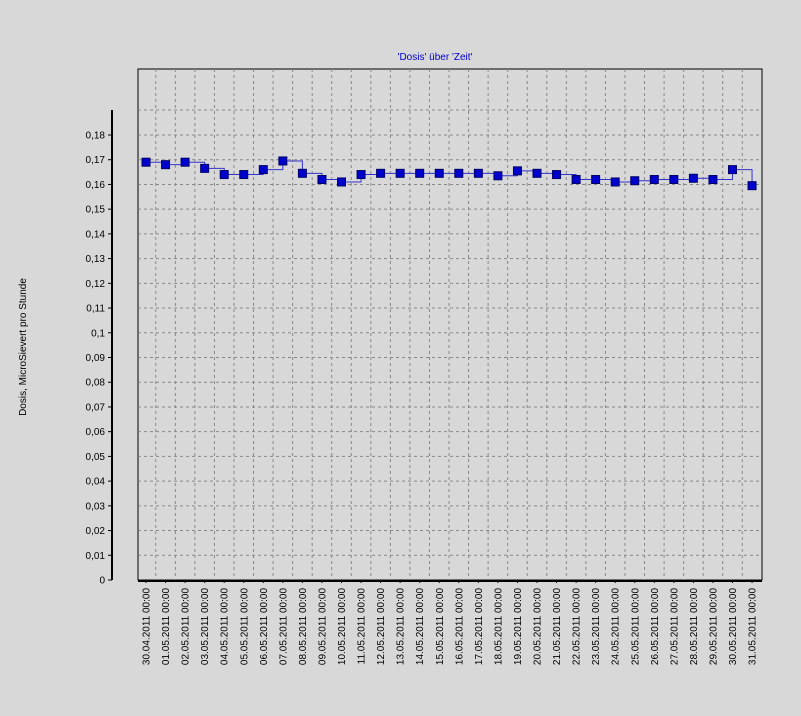  I want to click on x-tick-label: 12.05.2011 00:00, so click(381, 627).